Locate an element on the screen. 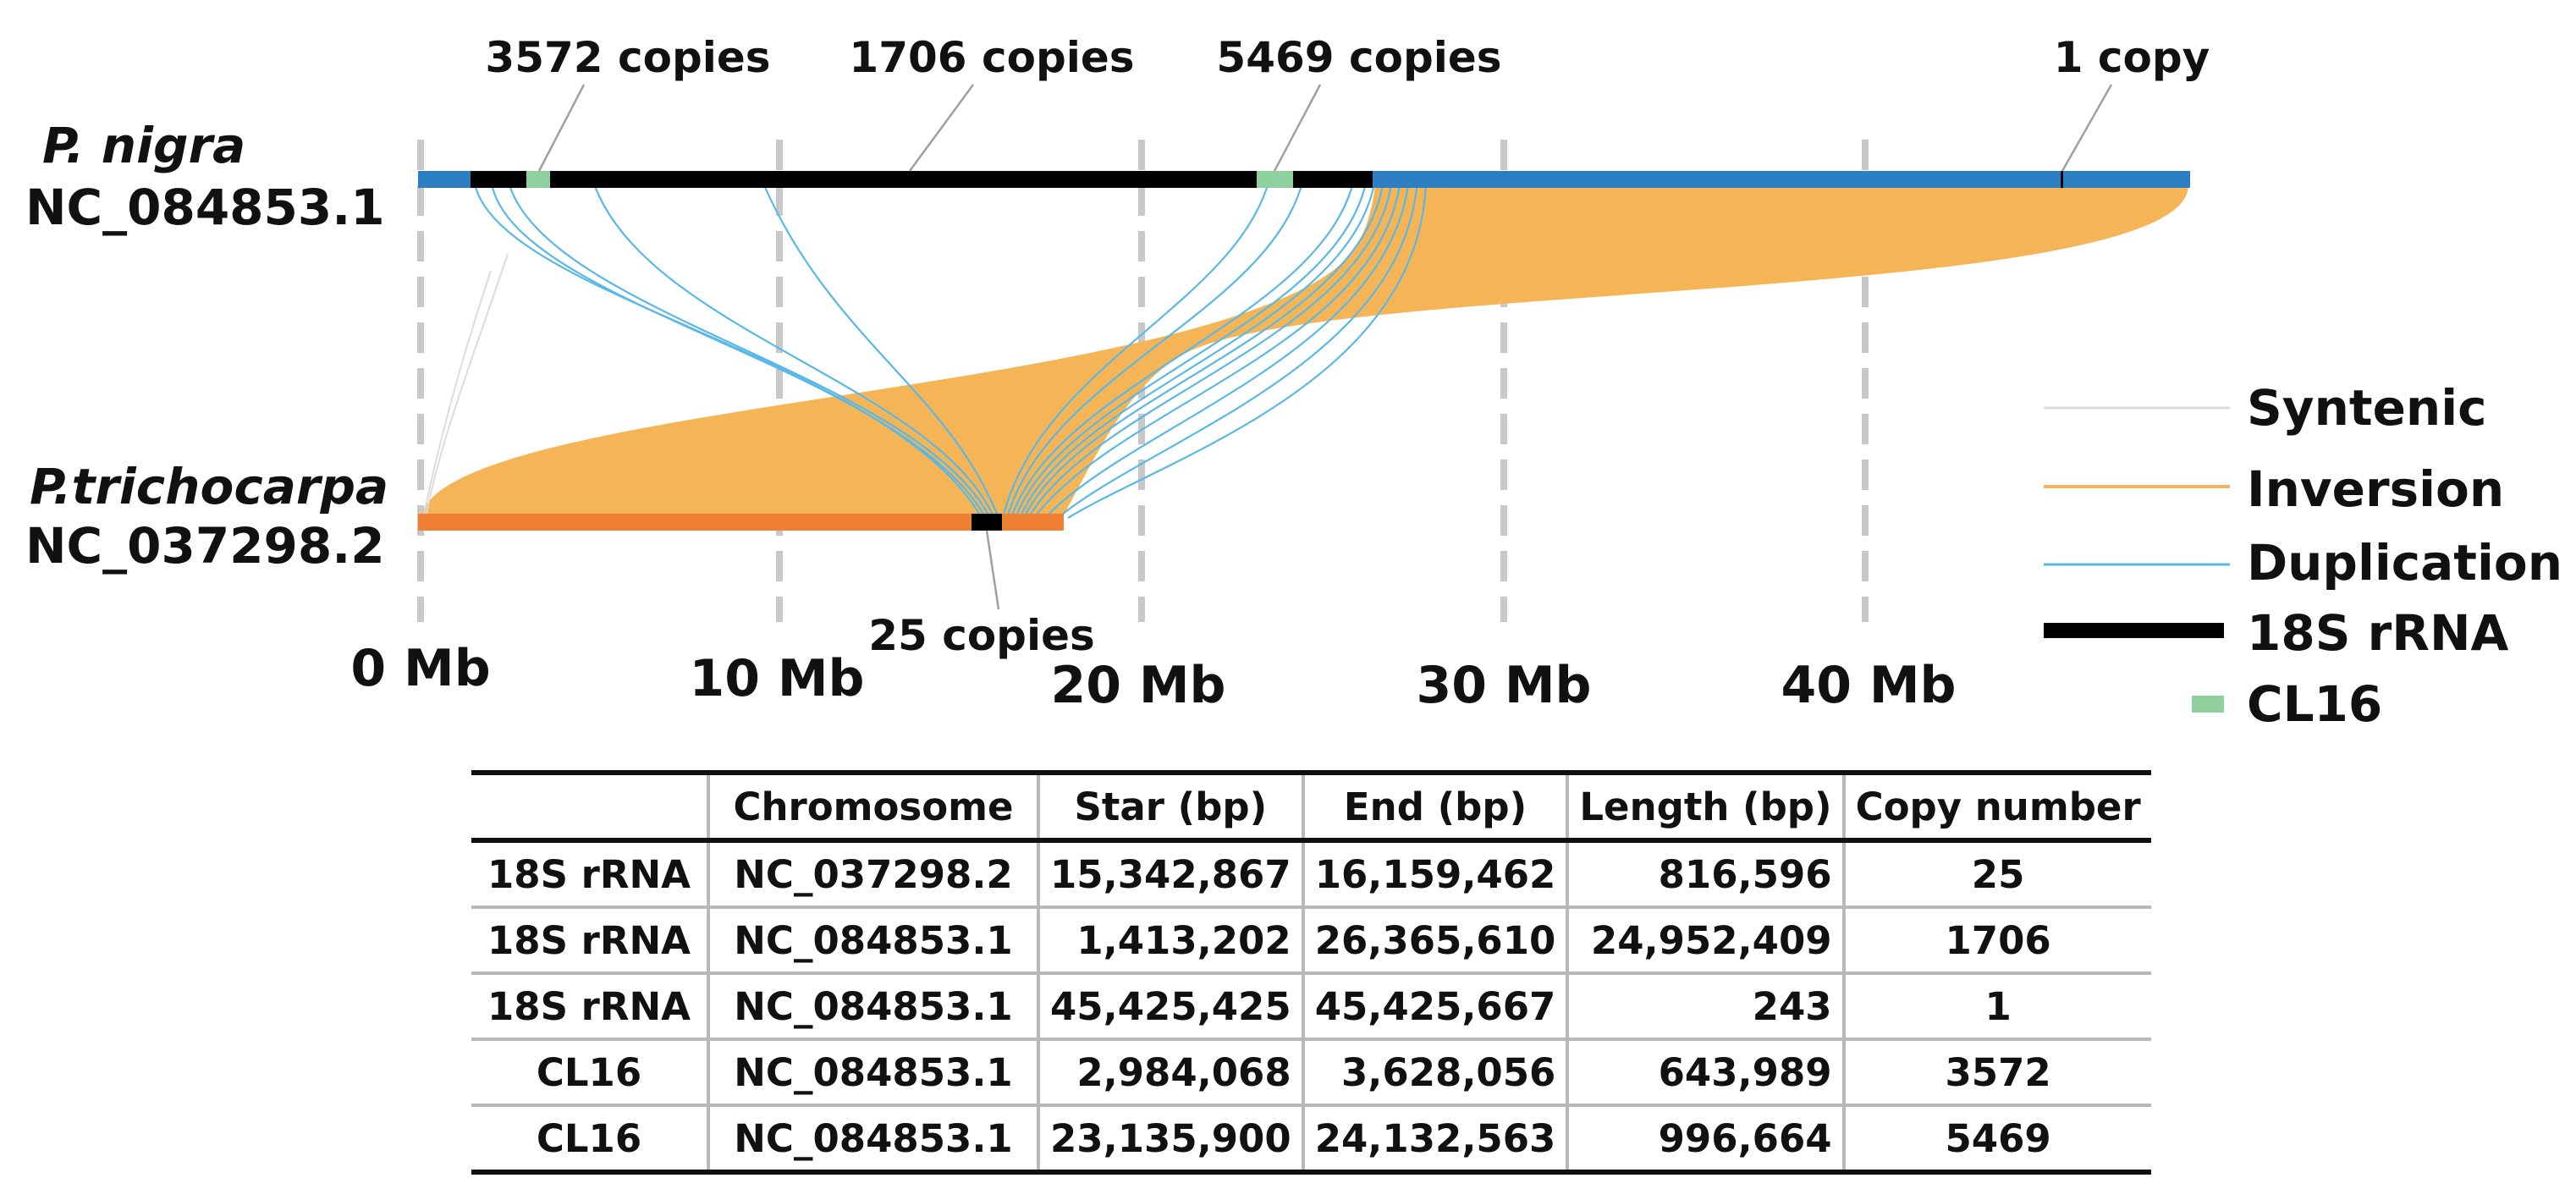  legend-label-cl16: CL16 is located at coordinates (2314, 704).